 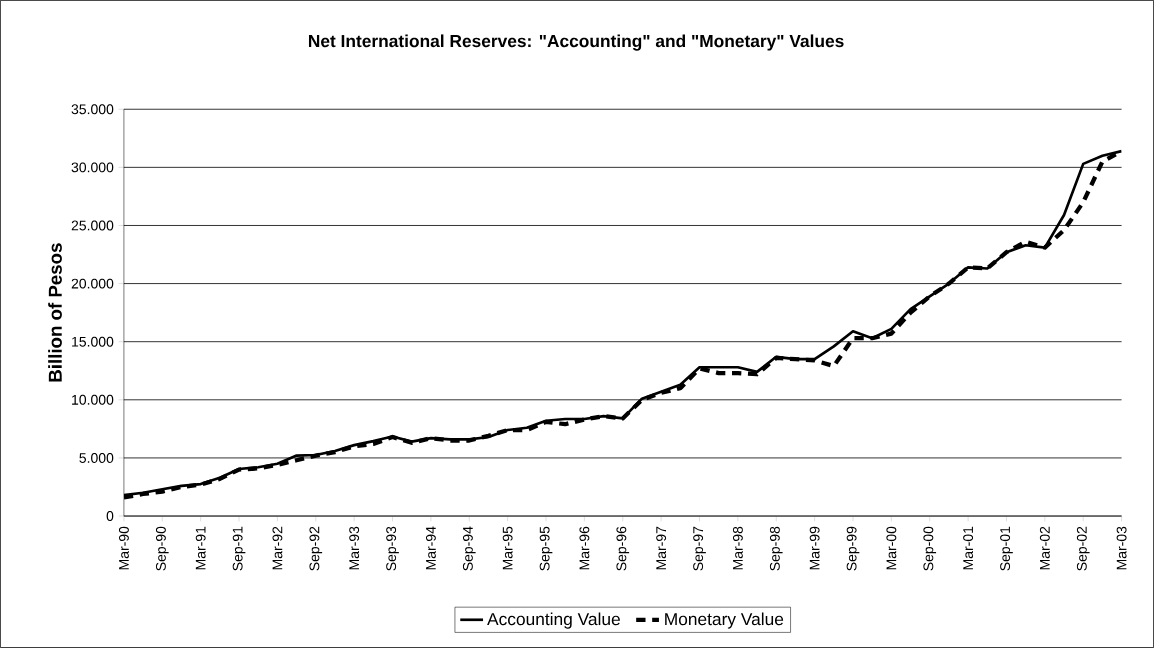 What do you see at coordinates (1044, 548) in the screenshot?
I see `x-tick-label: Mar-02` at bounding box center [1044, 548].